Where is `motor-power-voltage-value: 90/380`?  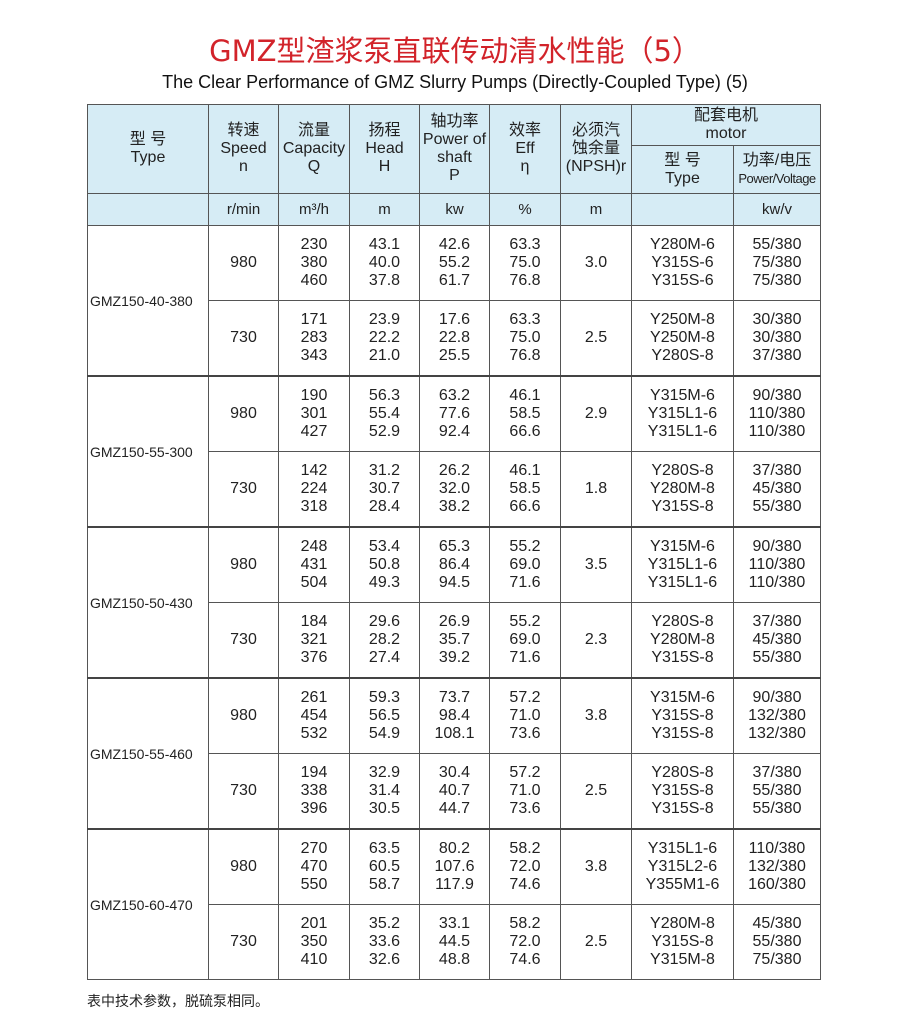 motor-power-voltage-value: 90/380 is located at coordinates (777, 697).